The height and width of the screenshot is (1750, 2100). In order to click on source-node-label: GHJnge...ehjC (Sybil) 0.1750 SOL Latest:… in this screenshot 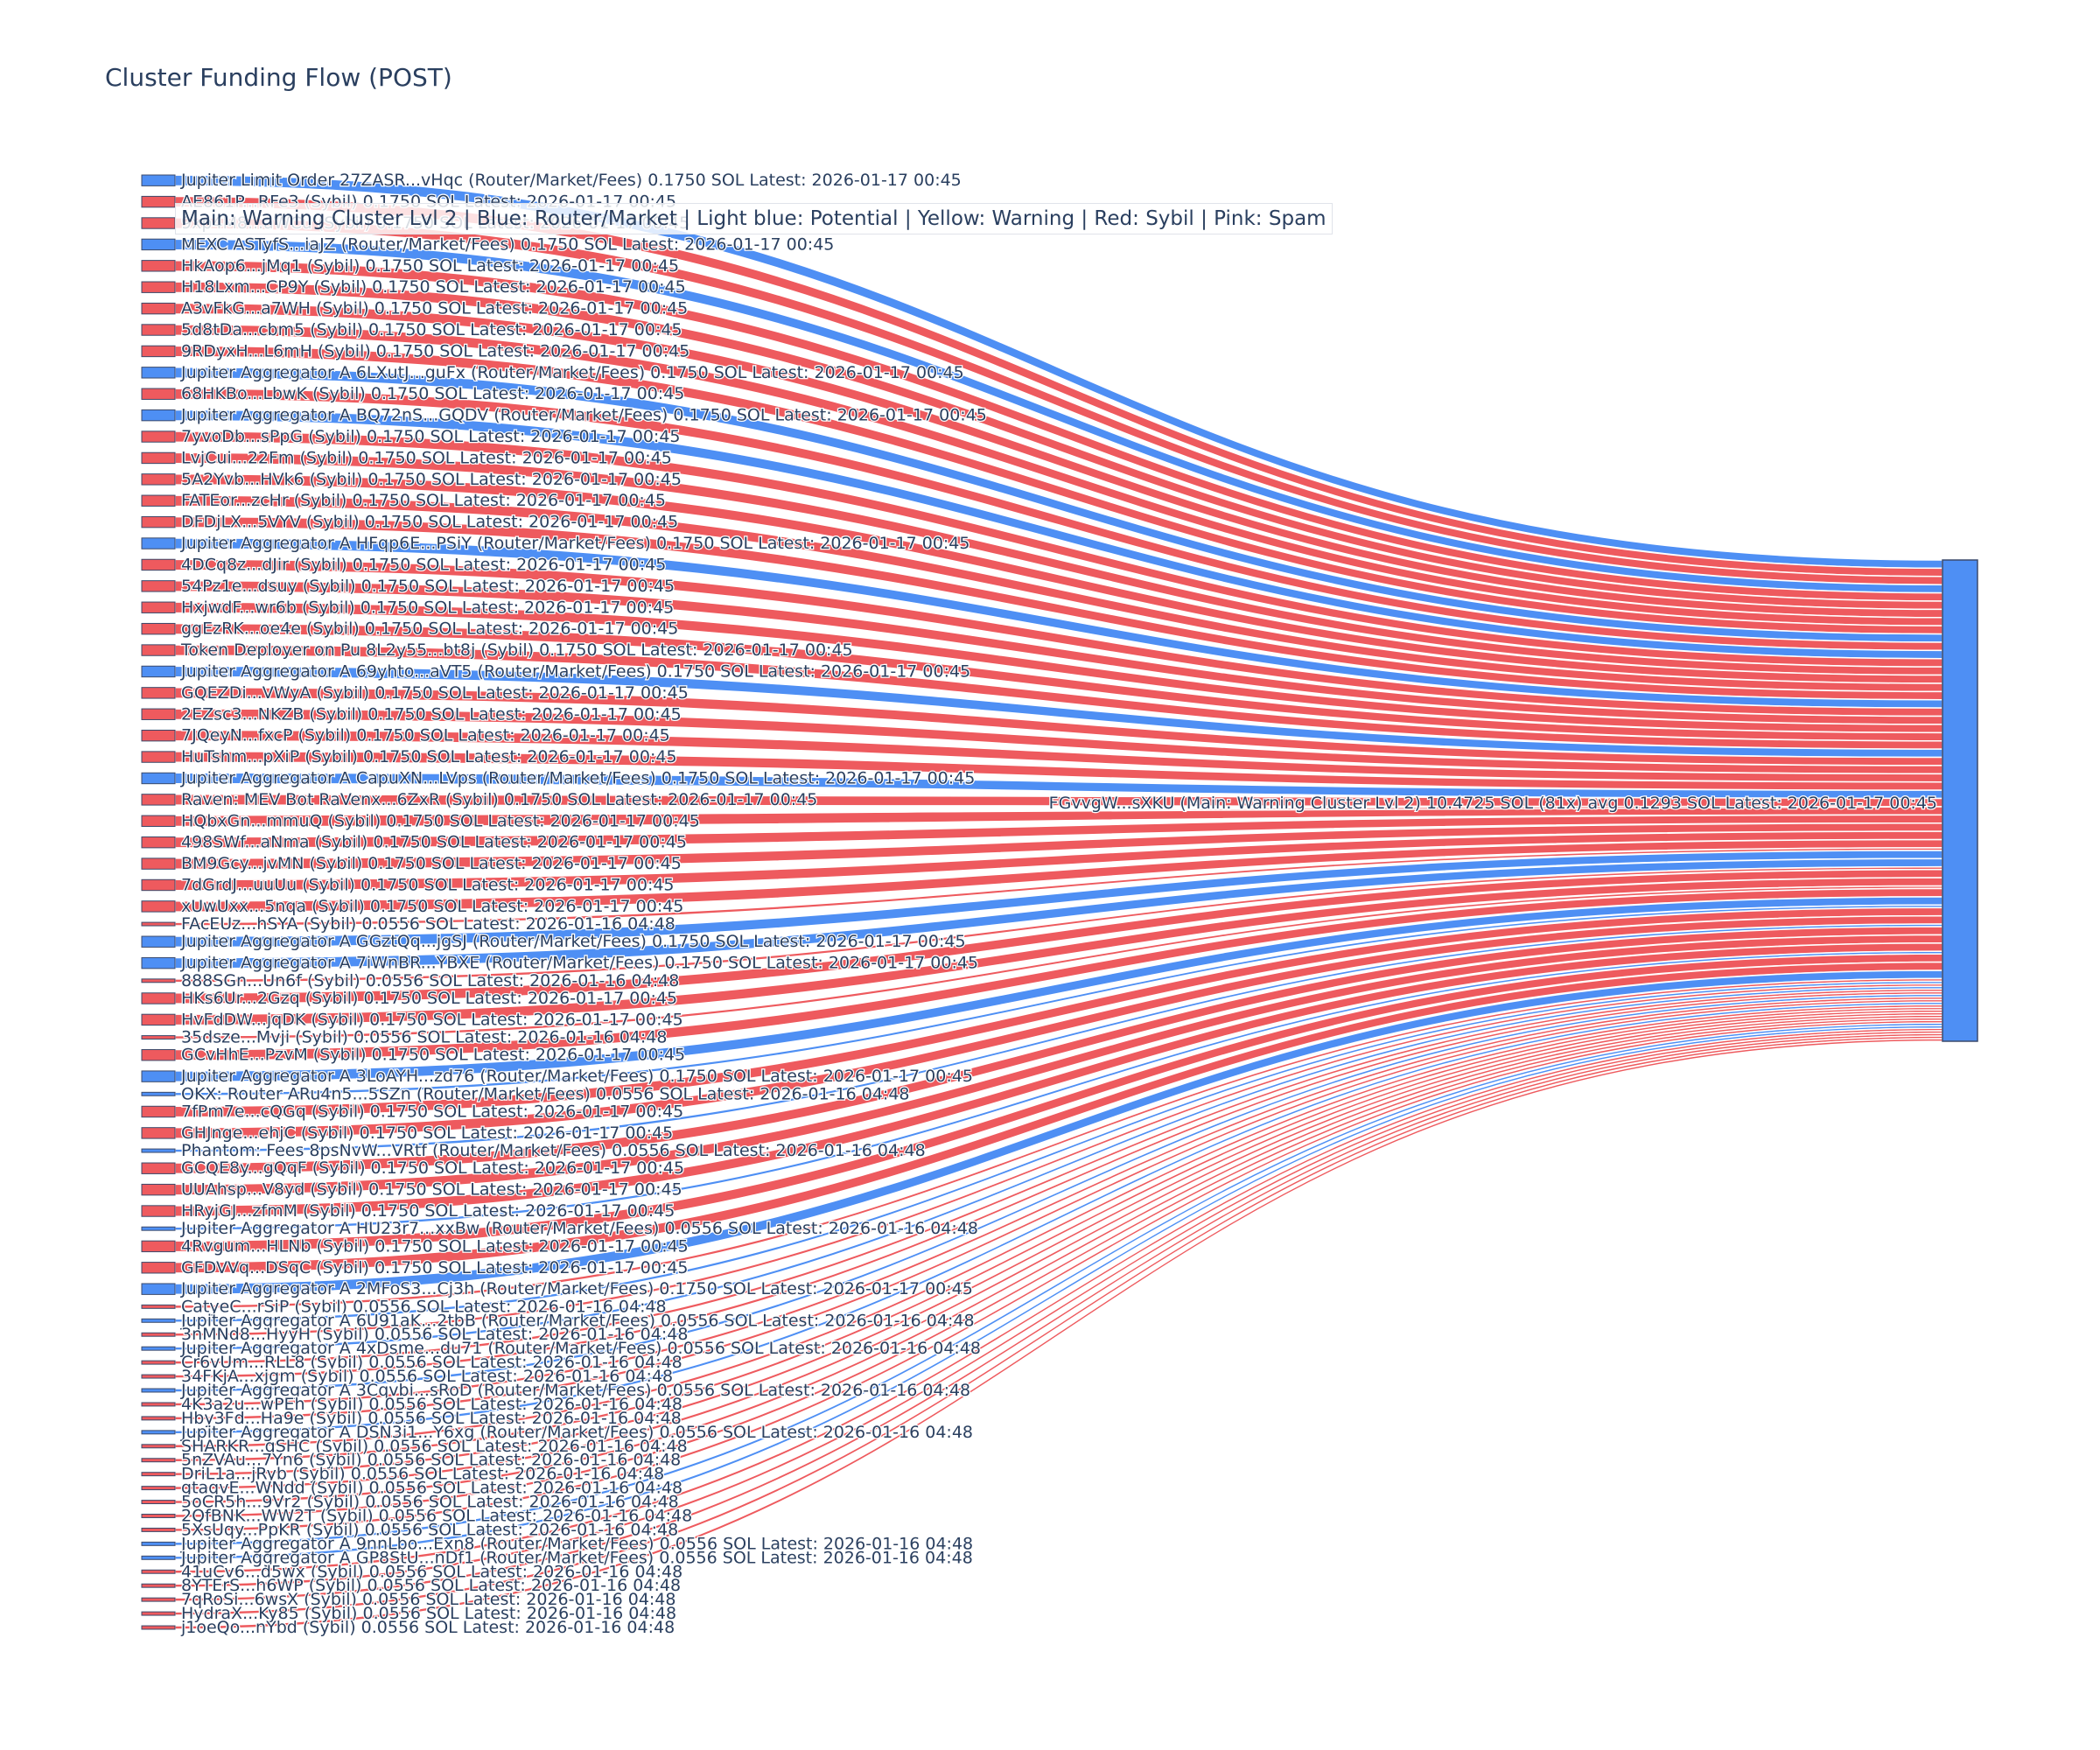, I will do `click(427, 1133)`.